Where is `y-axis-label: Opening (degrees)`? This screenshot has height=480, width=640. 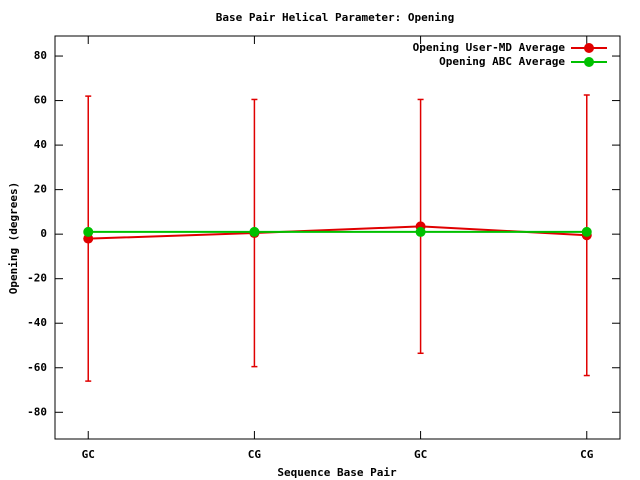
y-axis-label: Opening (degrees) is located at coordinates (13, 238).